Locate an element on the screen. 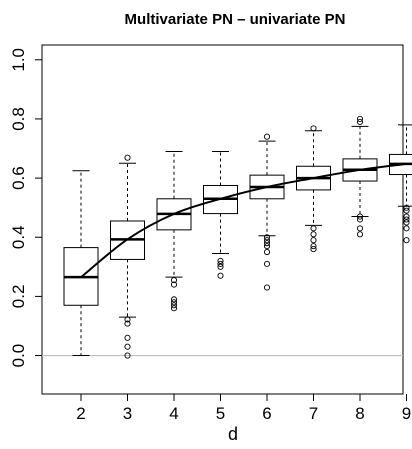  y-tick-label: 1.0 is located at coordinates (18, 60).